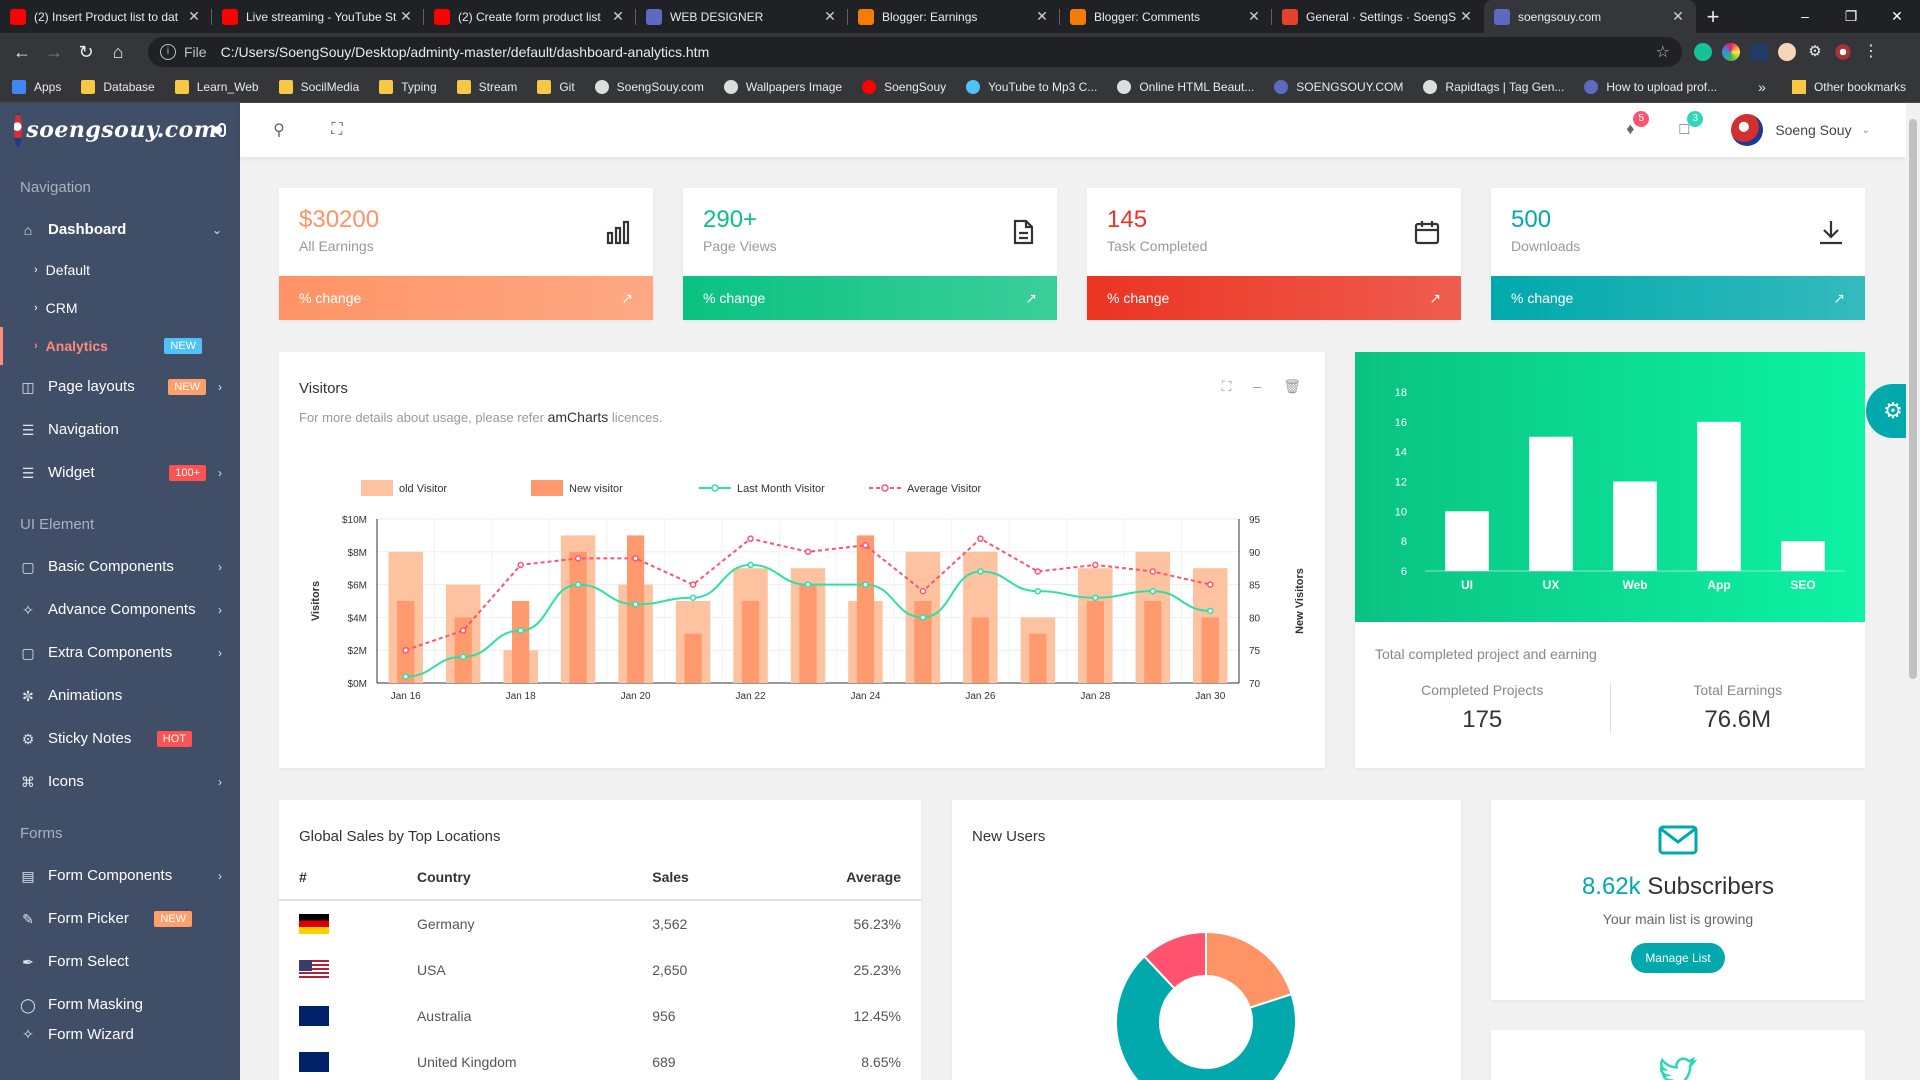 The height and width of the screenshot is (1080, 1920). Describe the element at coordinates (954, 16) in the screenshot. I see `browser-tab: Blogger: Earnings ✕` at that location.